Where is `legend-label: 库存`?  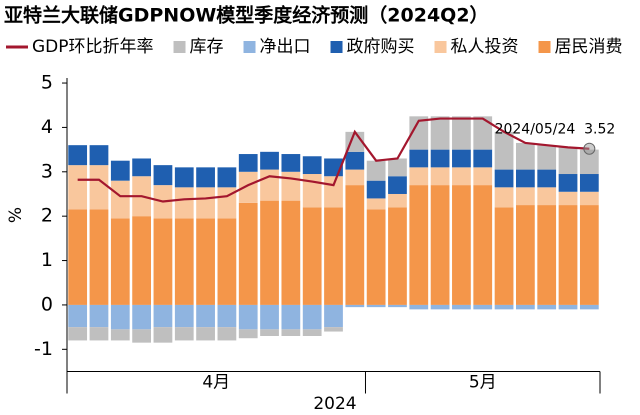 legend-label: 库存 is located at coordinates (207, 47).